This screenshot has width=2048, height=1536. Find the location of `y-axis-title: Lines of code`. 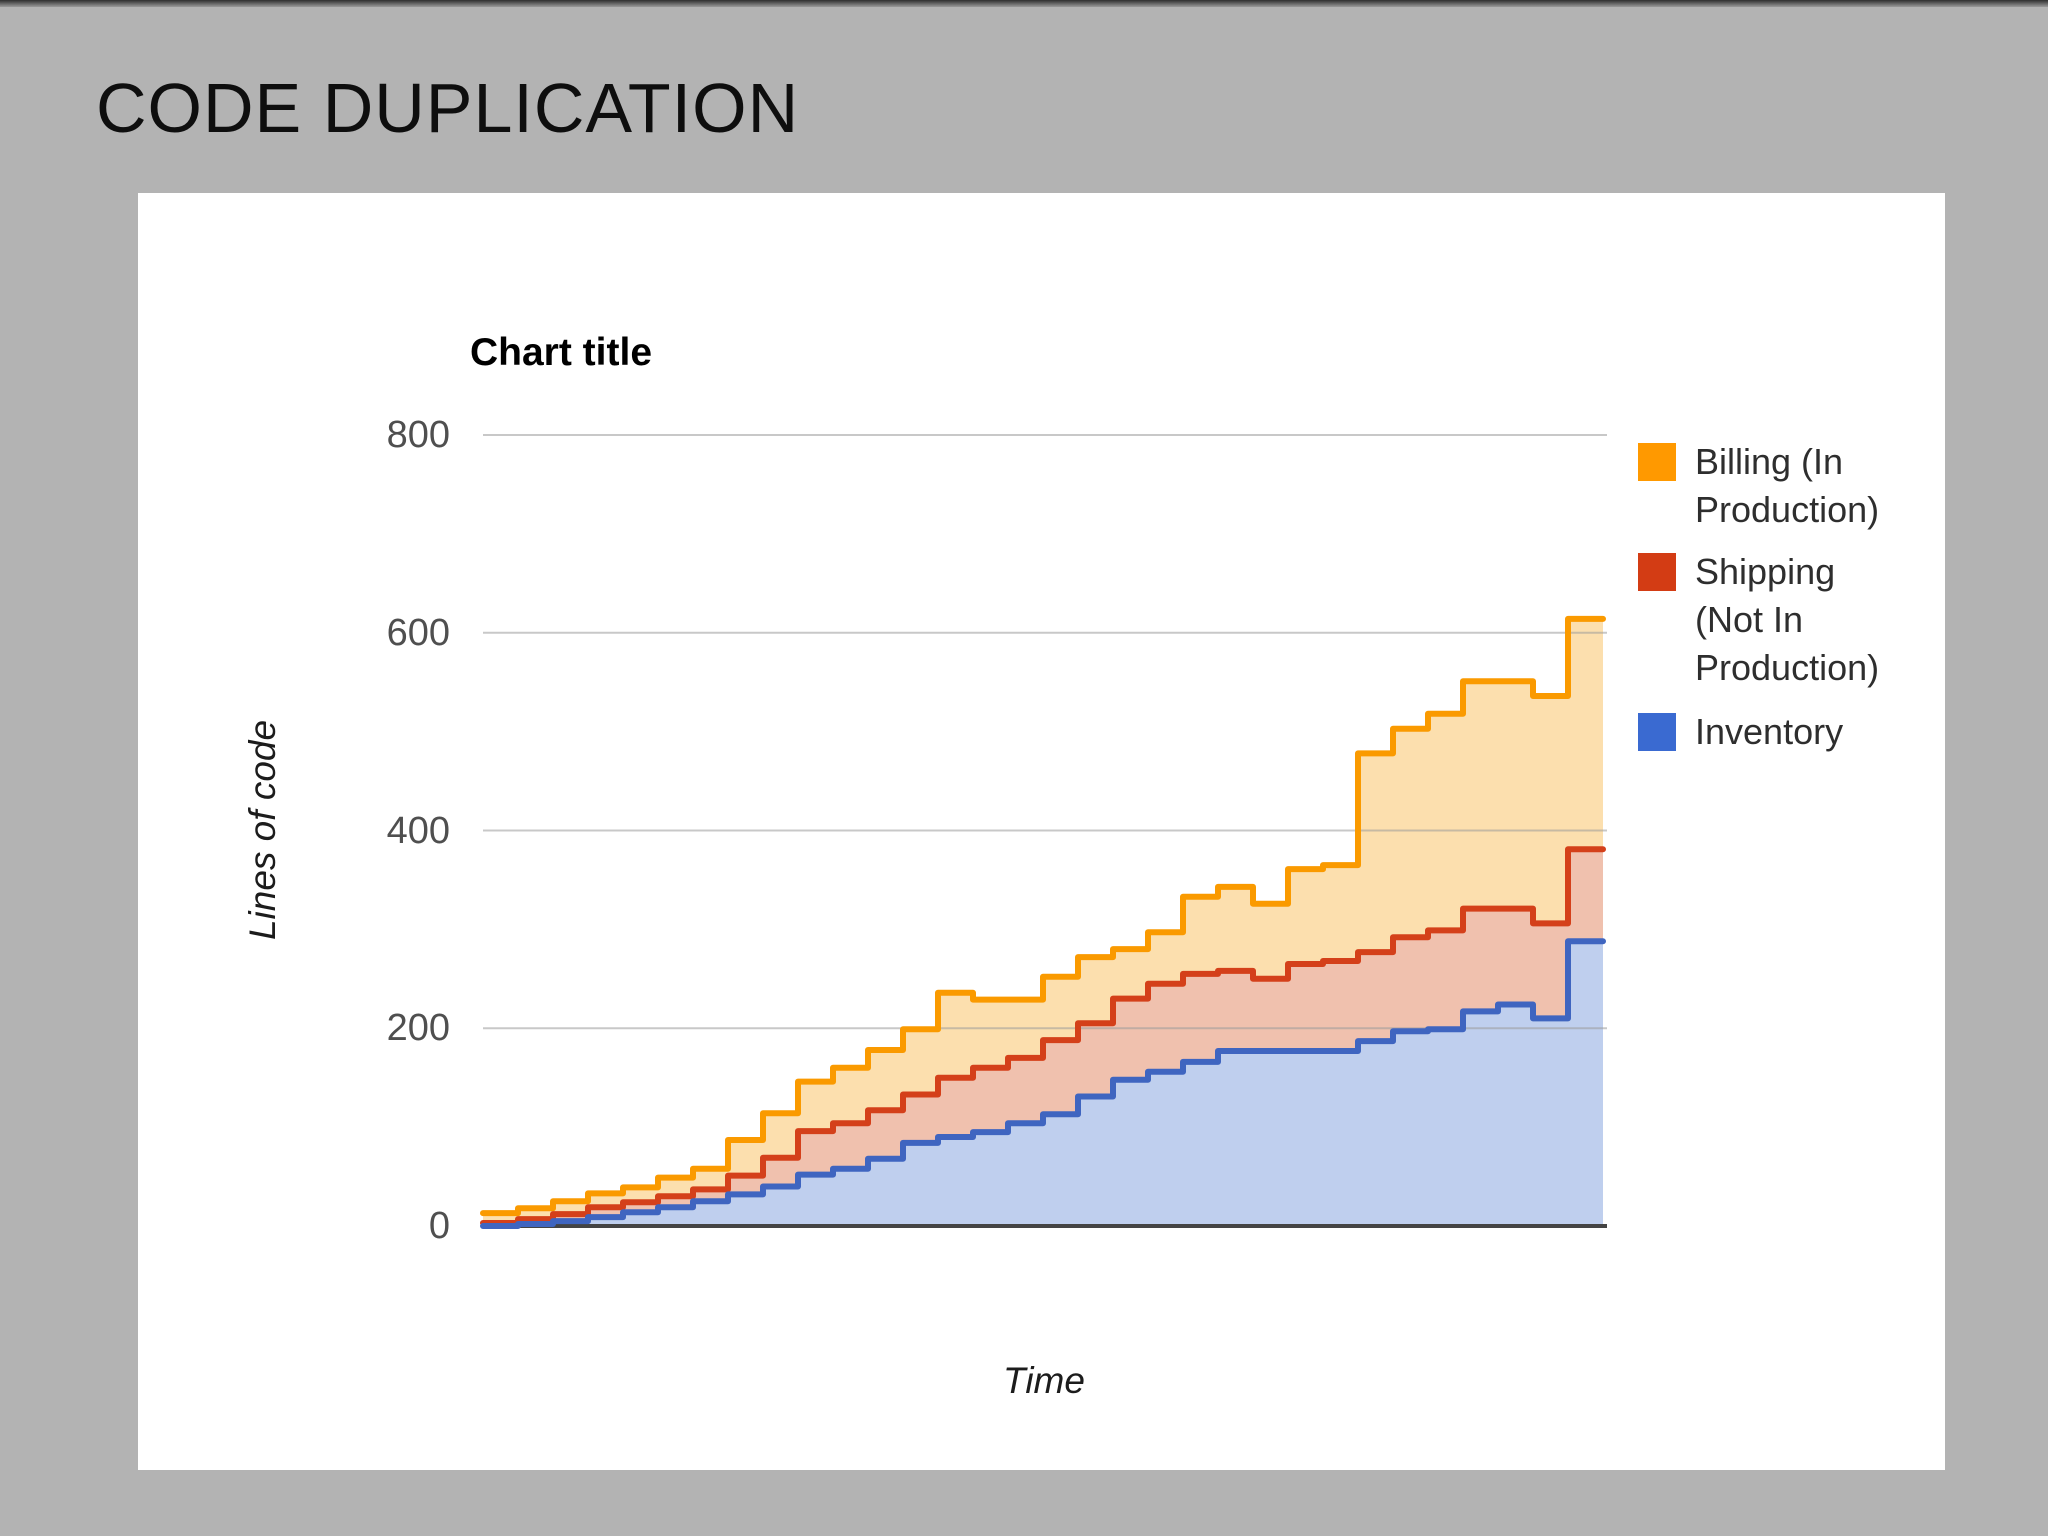

y-axis-title: Lines of code is located at coordinates (262, 830).